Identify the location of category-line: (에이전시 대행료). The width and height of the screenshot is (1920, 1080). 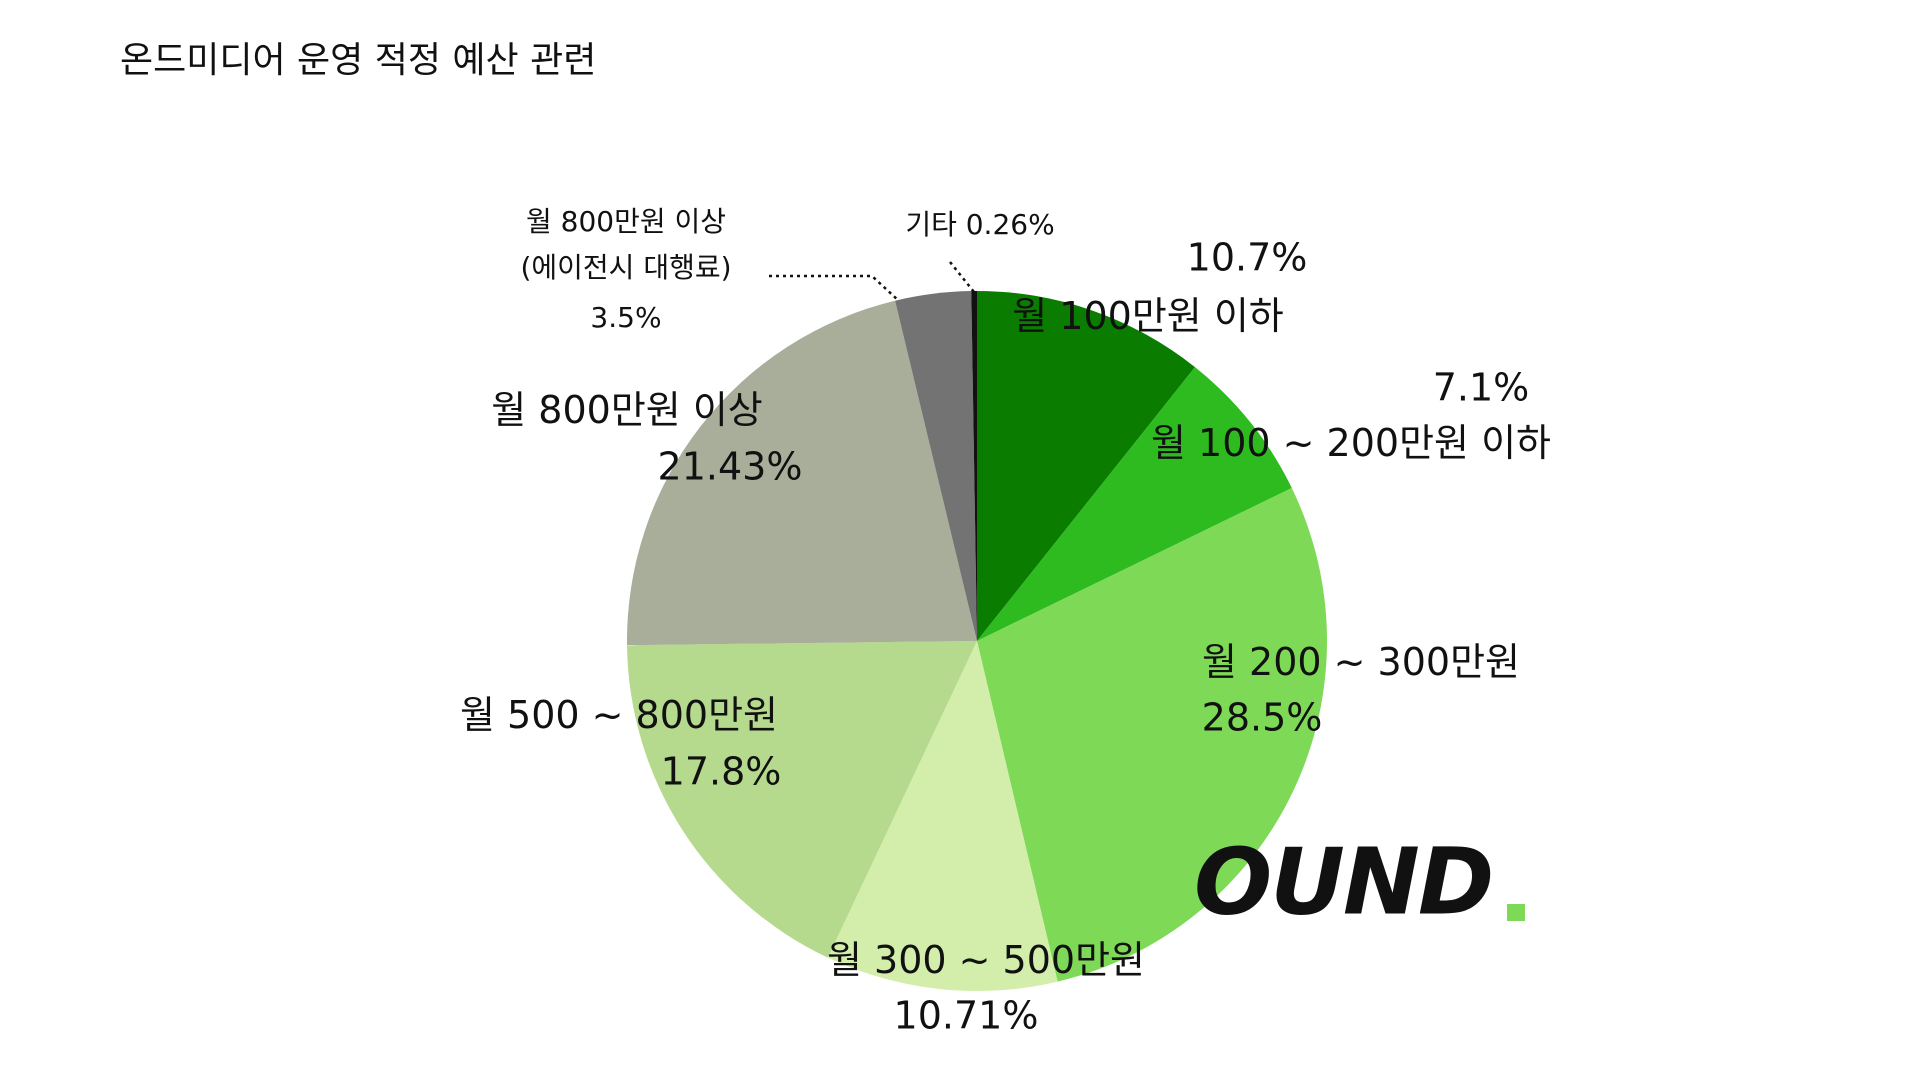
(625, 267).